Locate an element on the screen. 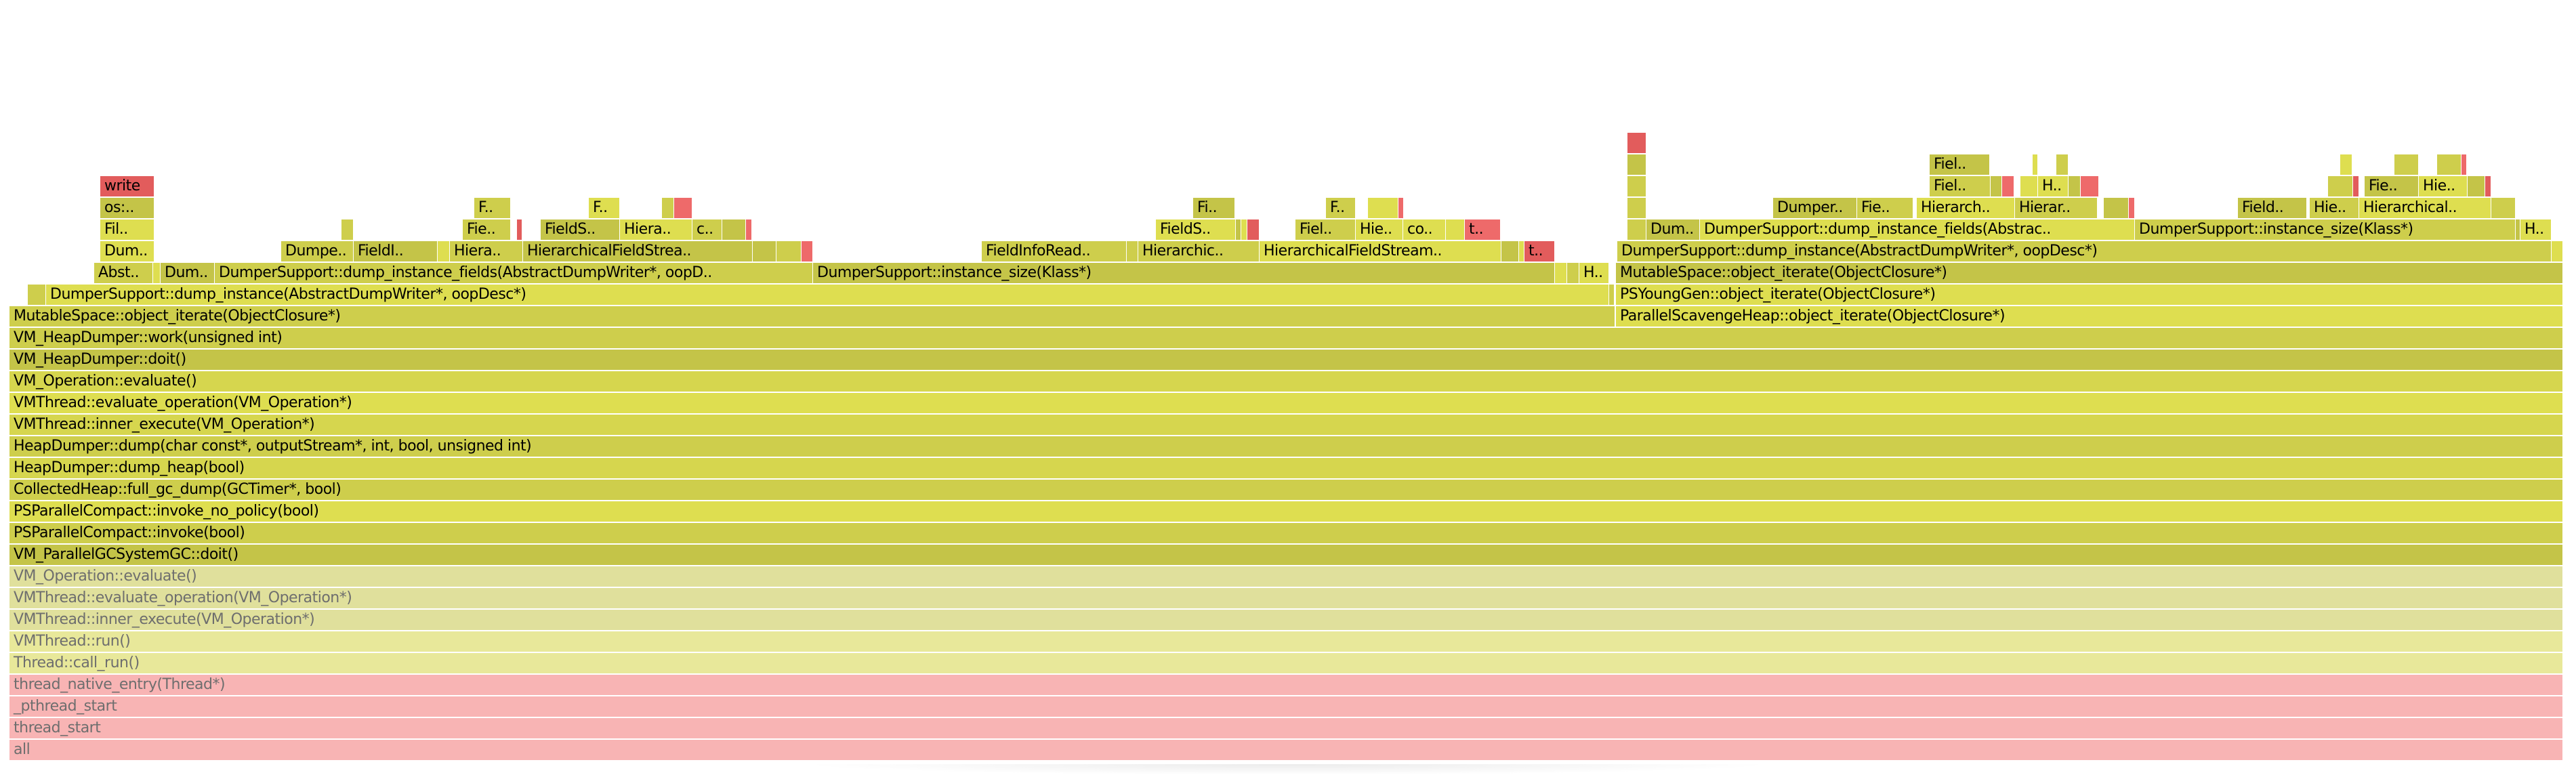 The image size is (2576, 775). flame-frame: HierarchicalFieldStrea.. is located at coordinates (637, 251).